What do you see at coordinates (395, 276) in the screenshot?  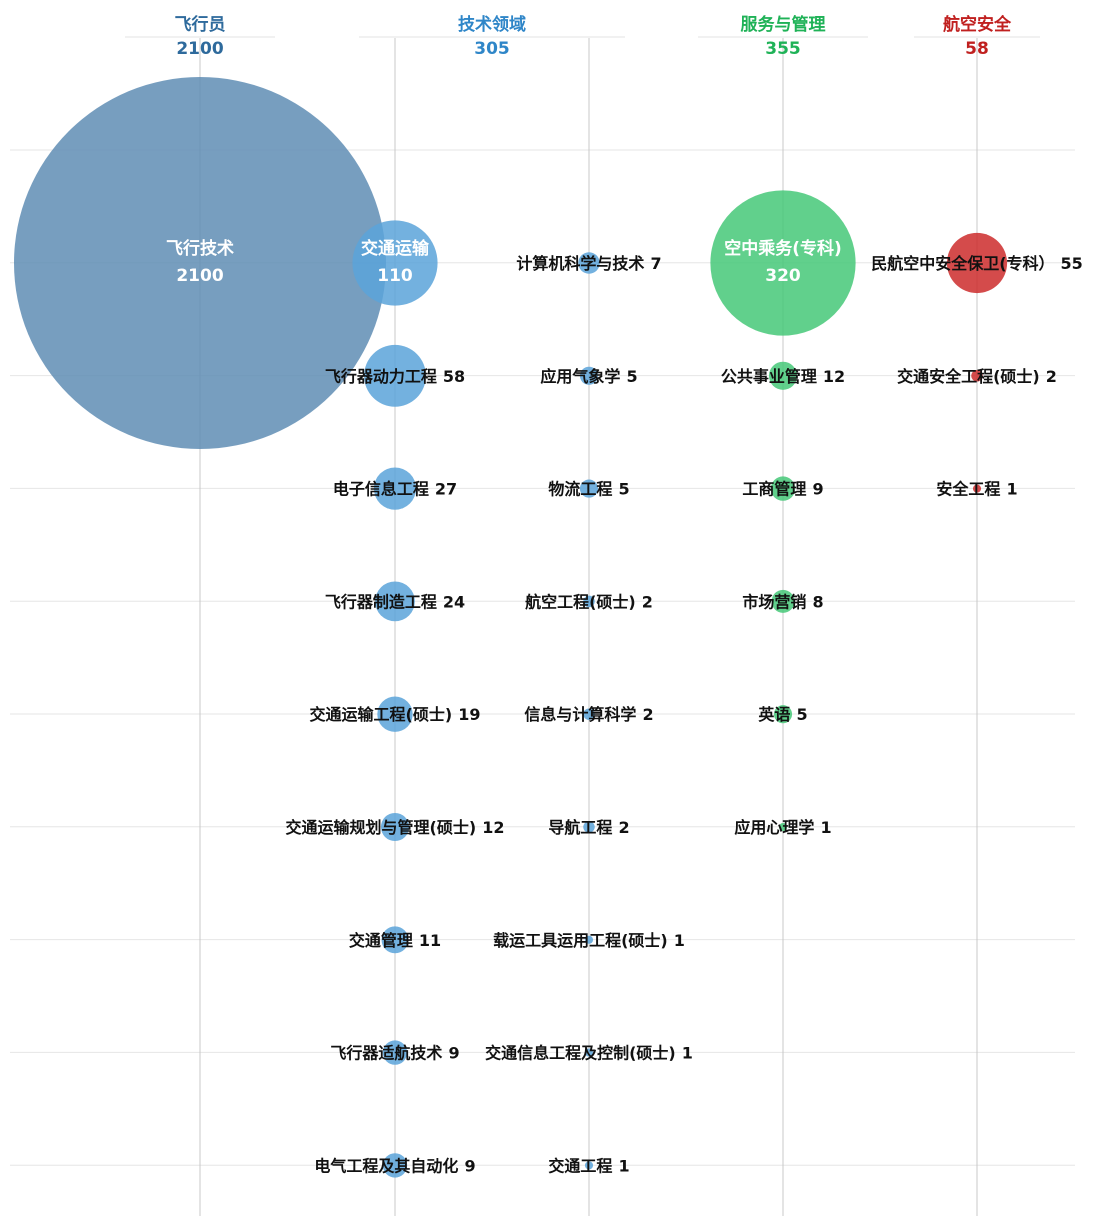 I see `bubble-label-value: 110` at bounding box center [395, 276].